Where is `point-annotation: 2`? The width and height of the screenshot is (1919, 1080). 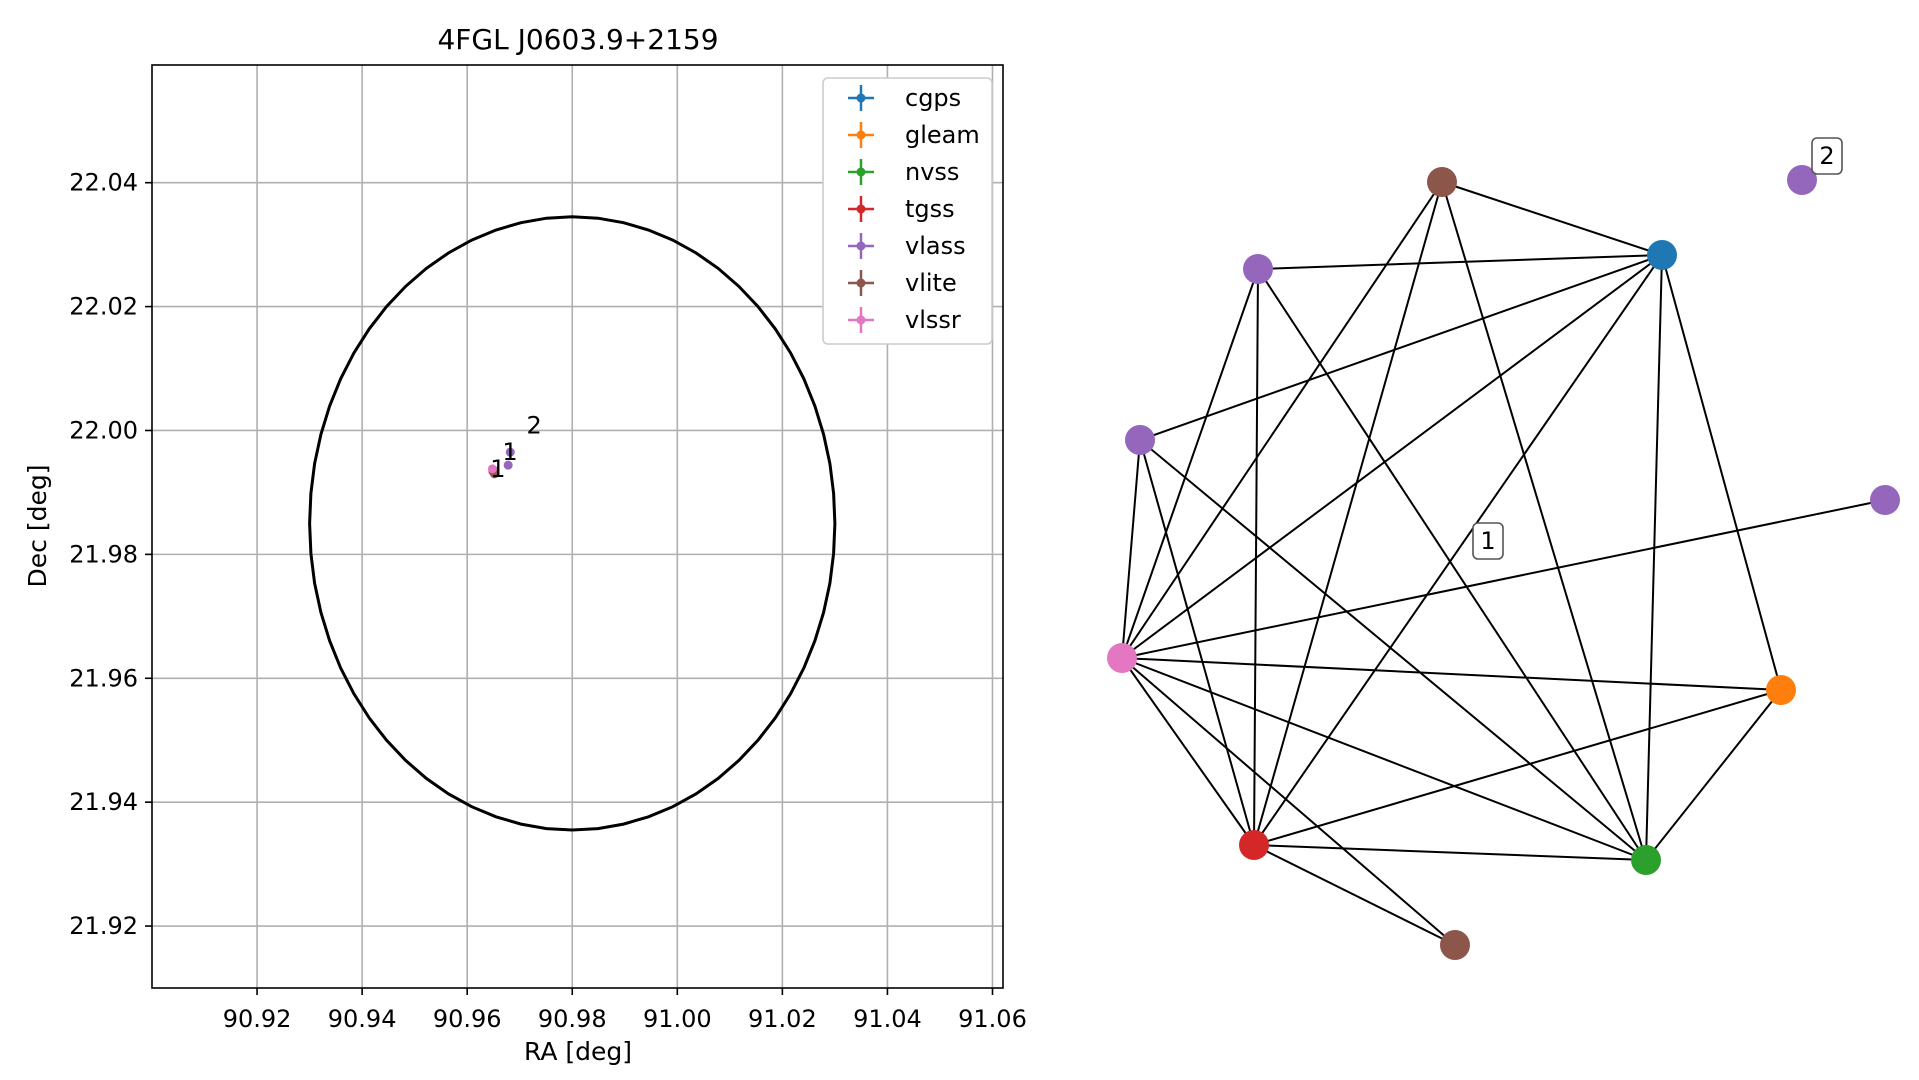 point-annotation: 2 is located at coordinates (534, 426).